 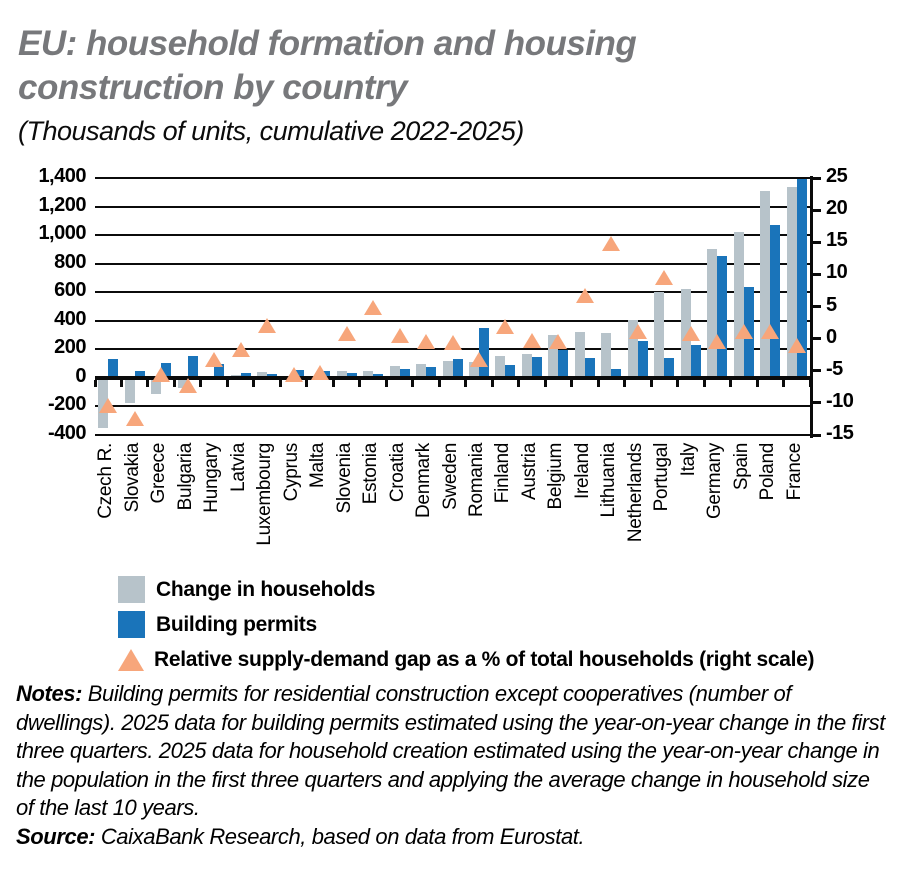 What do you see at coordinates (743, 332) in the screenshot?
I see `gap-marker-Spain` at bounding box center [743, 332].